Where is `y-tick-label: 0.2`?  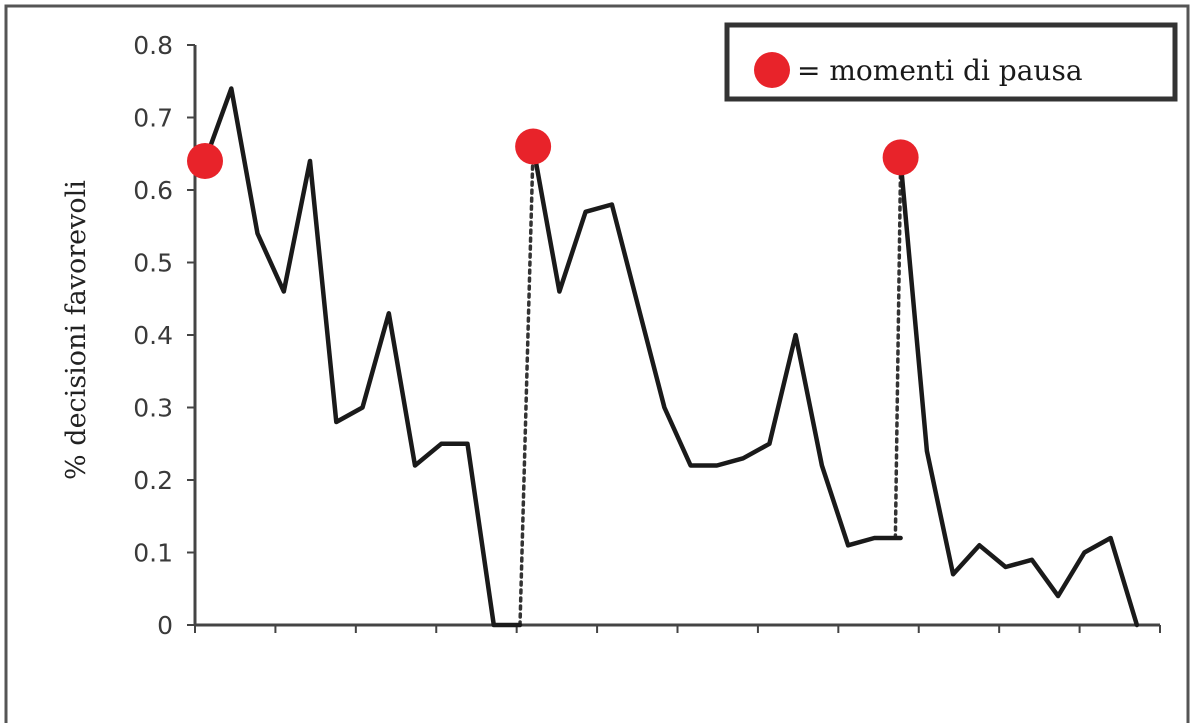 y-tick-label: 0.2 is located at coordinates (153, 480).